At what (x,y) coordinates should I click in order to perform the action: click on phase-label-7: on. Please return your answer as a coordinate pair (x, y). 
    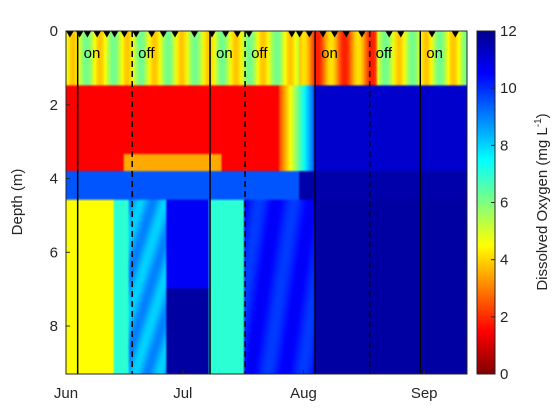
    Looking at the image, I should click on (434, 53).